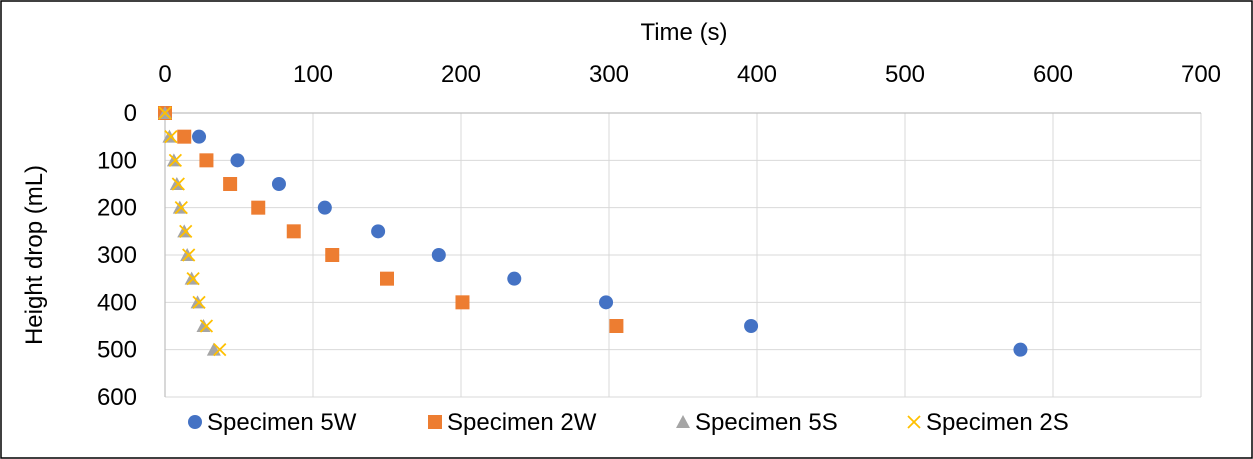 This screenshot has width=1253, height=459. I want to click on x-axis-title: Time (s), so click(683, 32).